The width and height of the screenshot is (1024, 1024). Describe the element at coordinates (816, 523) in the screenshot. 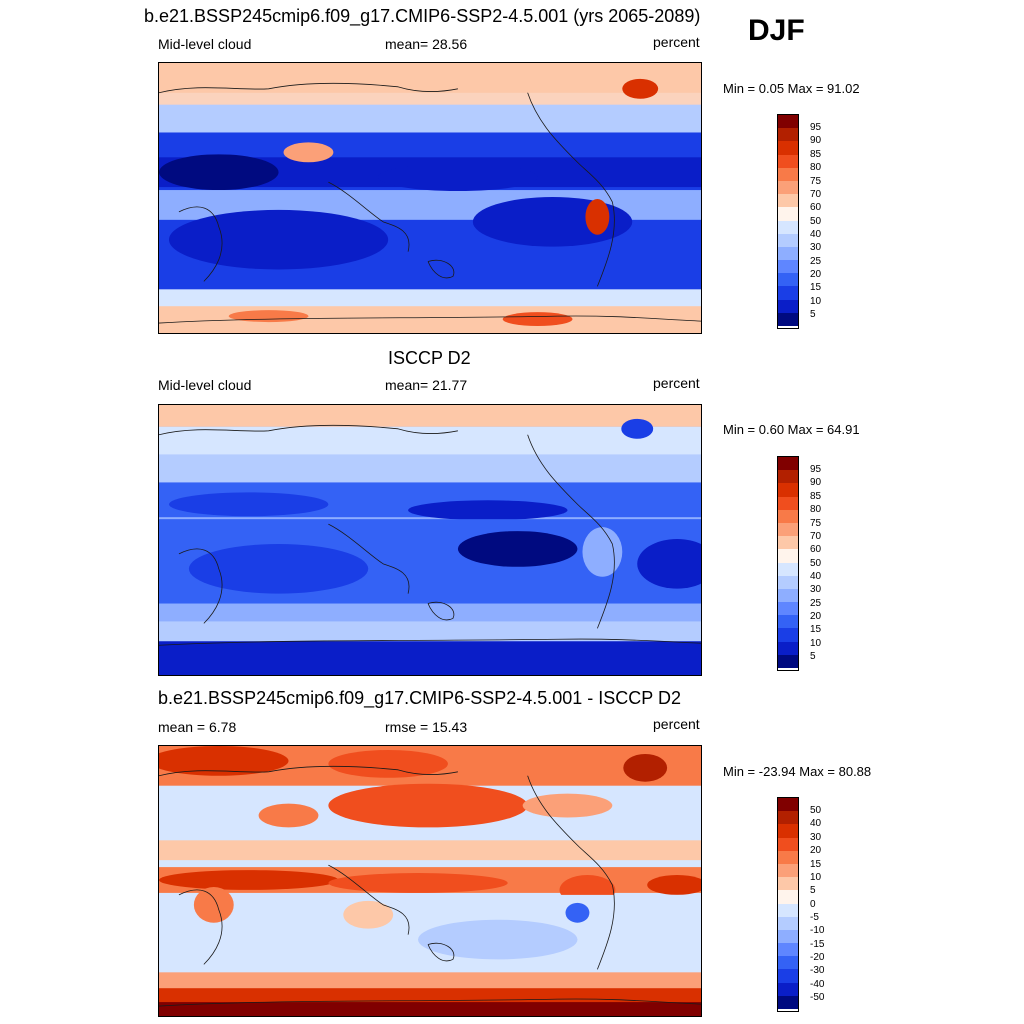

I see `panel-2-cbar-label: 75` at that location.